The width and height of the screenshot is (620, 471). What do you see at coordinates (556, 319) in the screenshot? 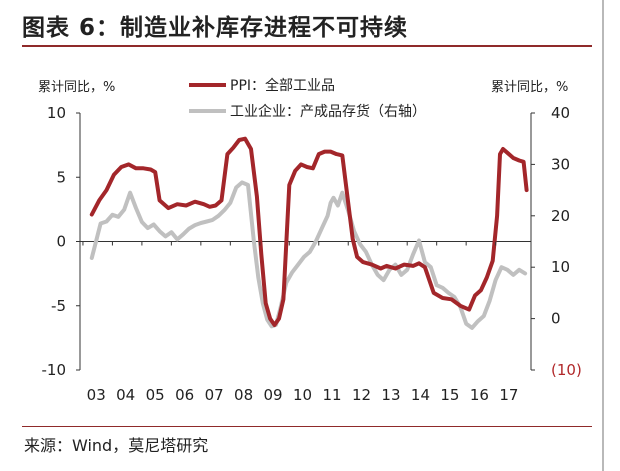
I see `y-right-tick-label: 0` at bounding box center [556, 319].